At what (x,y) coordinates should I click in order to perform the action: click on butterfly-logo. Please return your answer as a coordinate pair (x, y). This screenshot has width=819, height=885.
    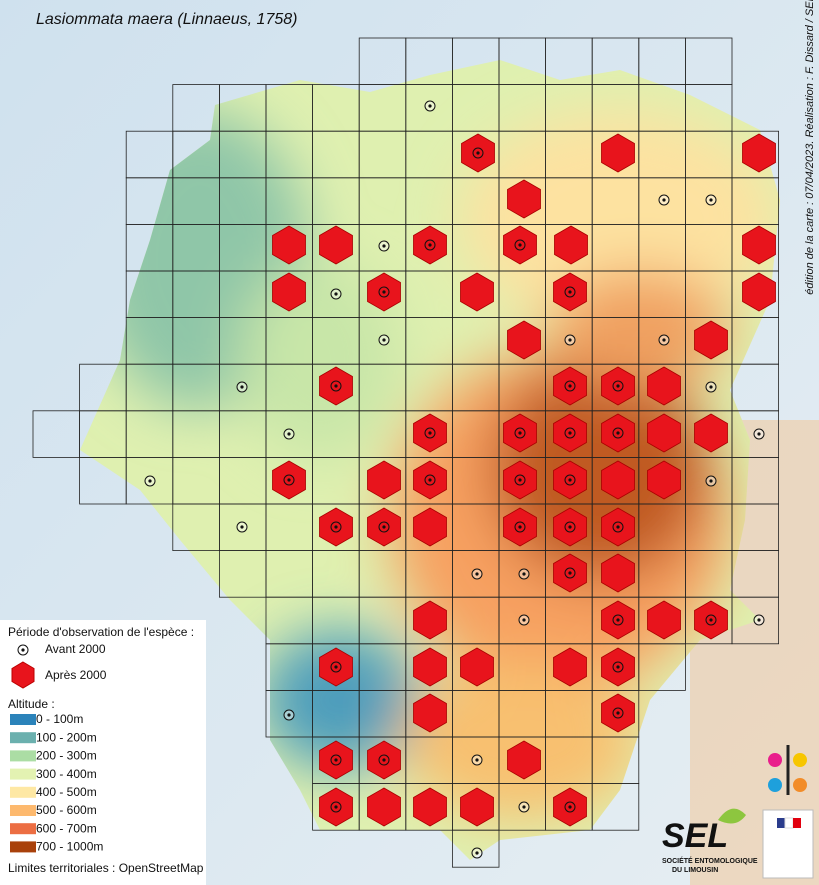
    Looking at the image, I should click on (787, 770).